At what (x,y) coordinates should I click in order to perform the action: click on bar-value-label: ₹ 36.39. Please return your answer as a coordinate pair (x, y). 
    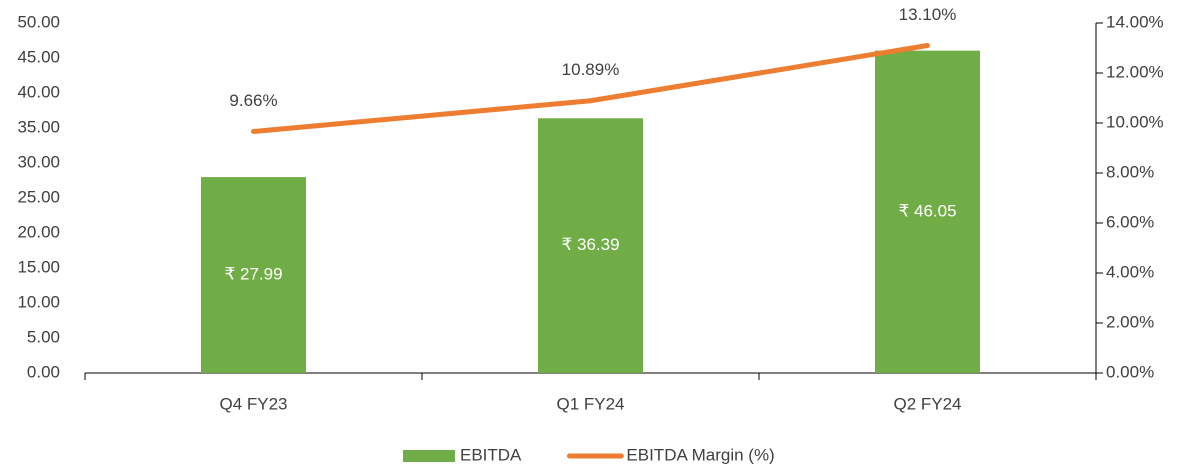
    Looking at the image, I should click on (590, 244).